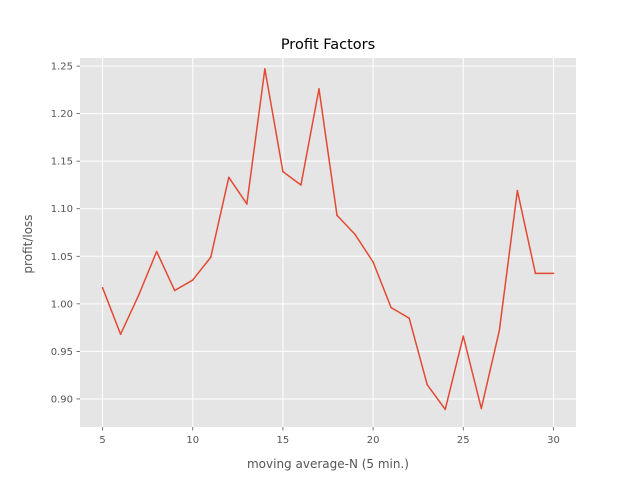 This screenshot has width=640, height=480. I want to click on y-tick-label: 1.25, so click(62, 67).